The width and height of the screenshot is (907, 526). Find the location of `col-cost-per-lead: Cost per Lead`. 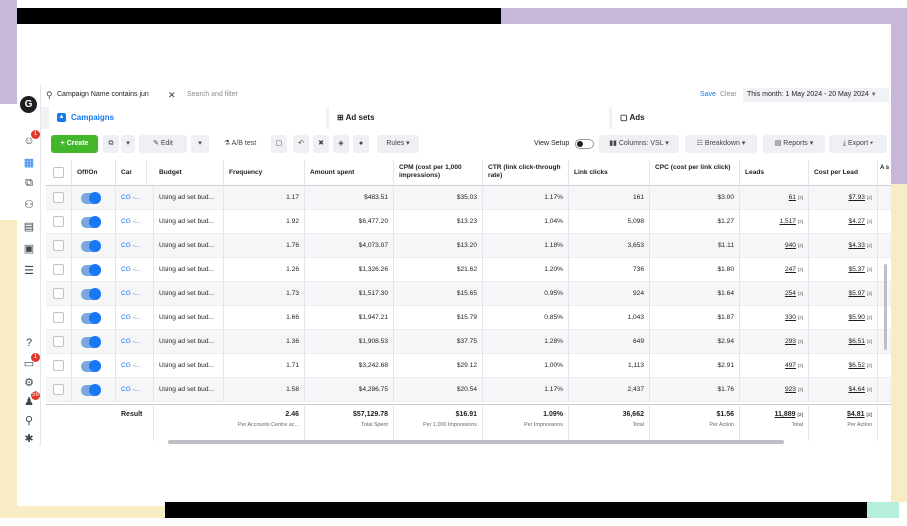

col-cost-per-lead: Cost per Lead is located at coordinates (843, 173).